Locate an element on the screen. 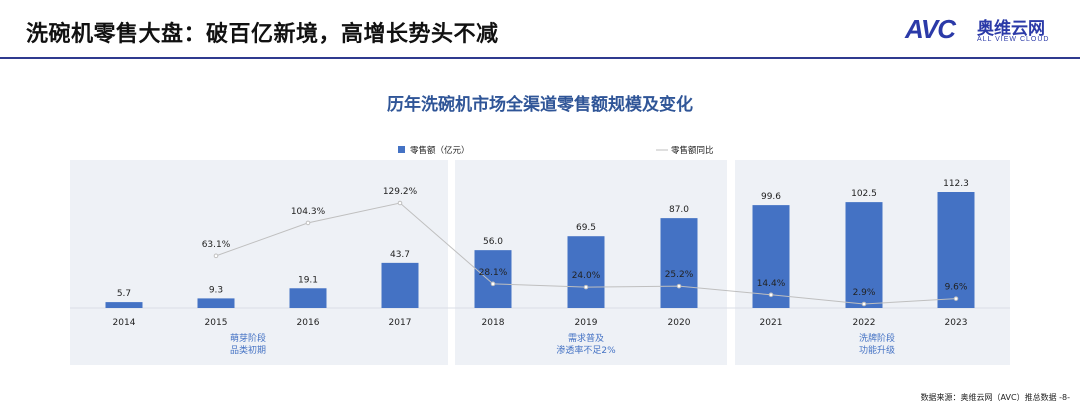 The image size is (1080, 411). x-tick-label: 2015 is located at coordinates (216, 323).